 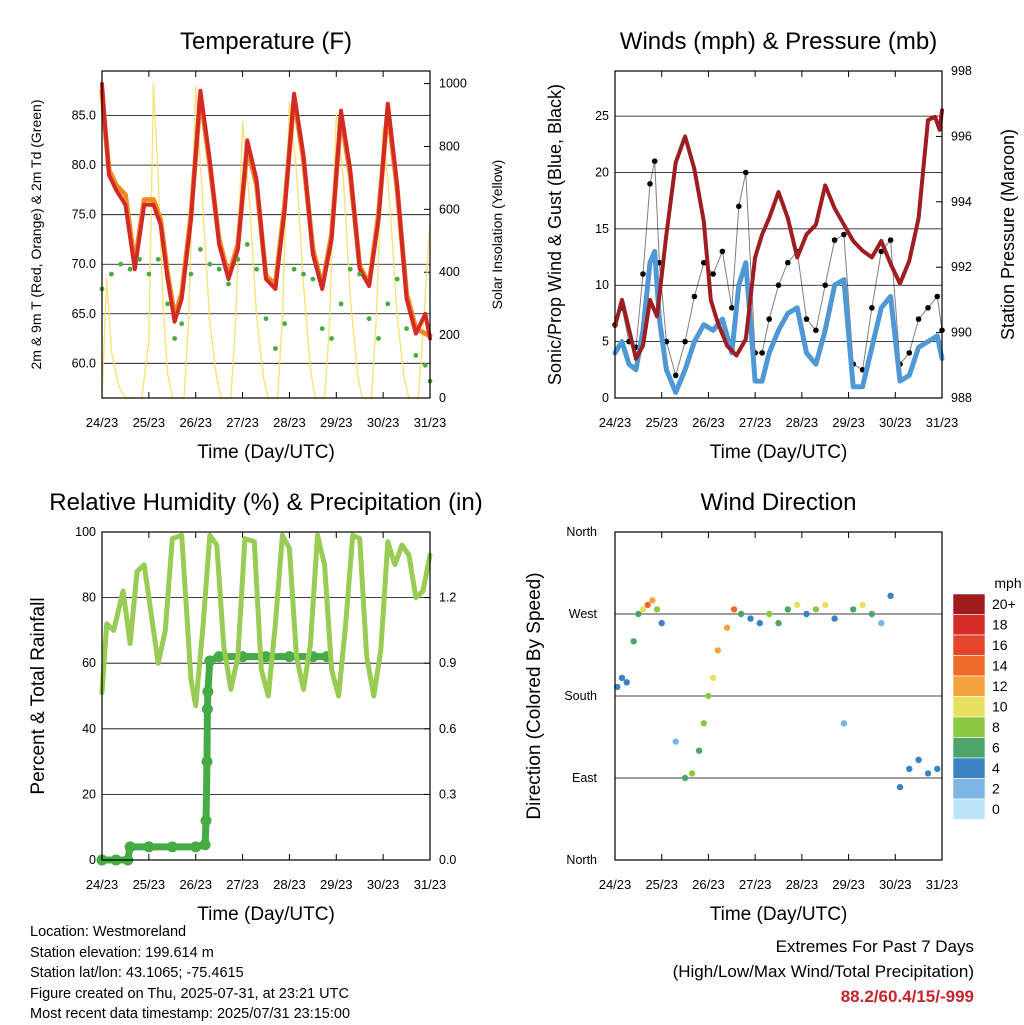 I want to click on y-tick-label: 60, so click(x=89, y=663).